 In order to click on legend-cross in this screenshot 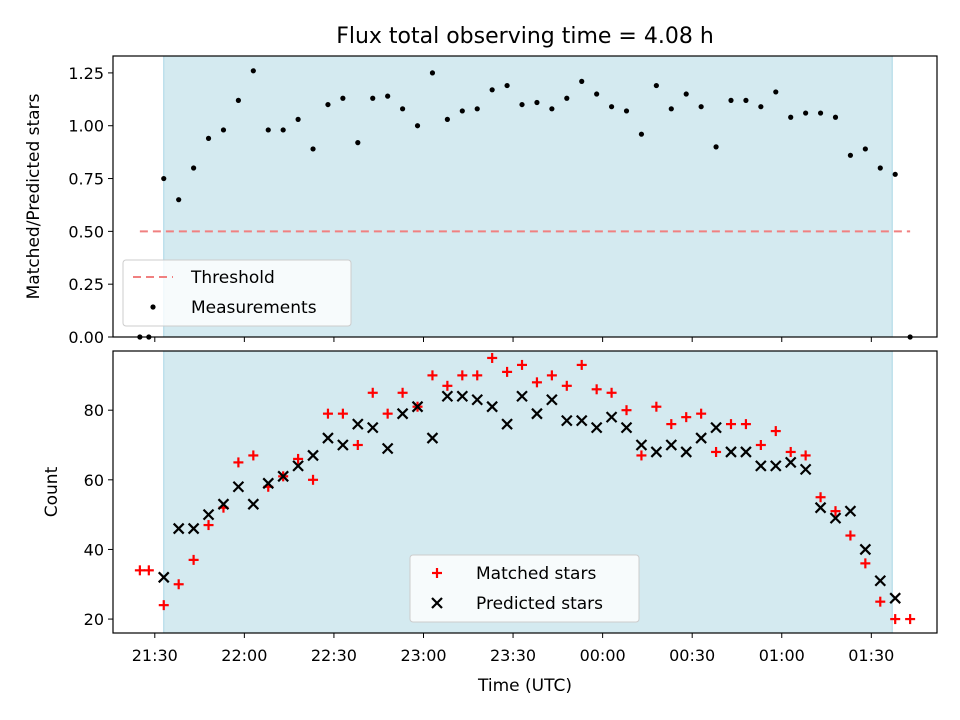, I will do `click(437, 603)`.